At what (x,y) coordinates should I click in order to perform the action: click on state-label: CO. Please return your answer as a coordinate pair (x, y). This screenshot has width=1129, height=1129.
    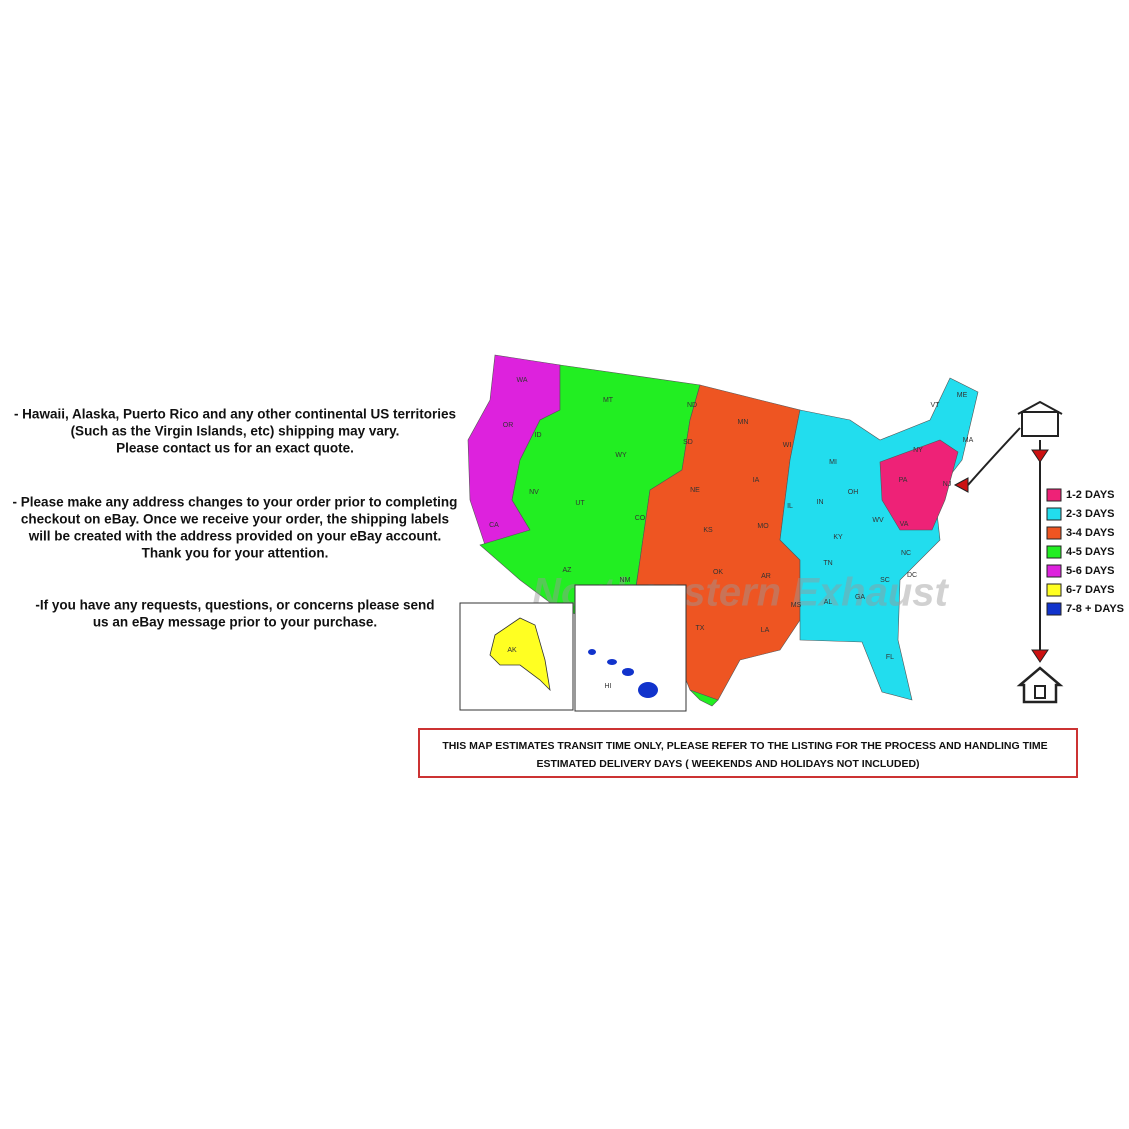
    Looking at the image, I should click on (640, 518).